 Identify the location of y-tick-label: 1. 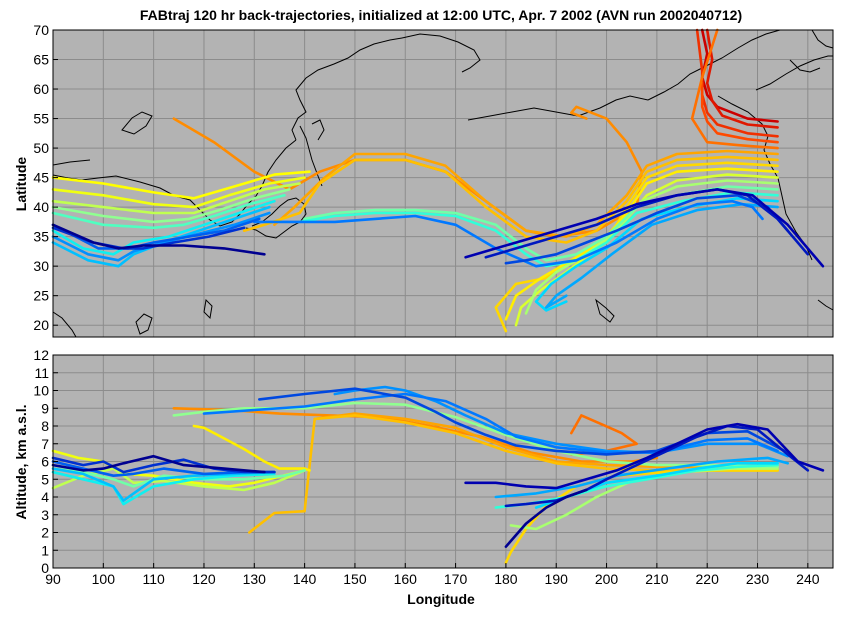
(45, 550).